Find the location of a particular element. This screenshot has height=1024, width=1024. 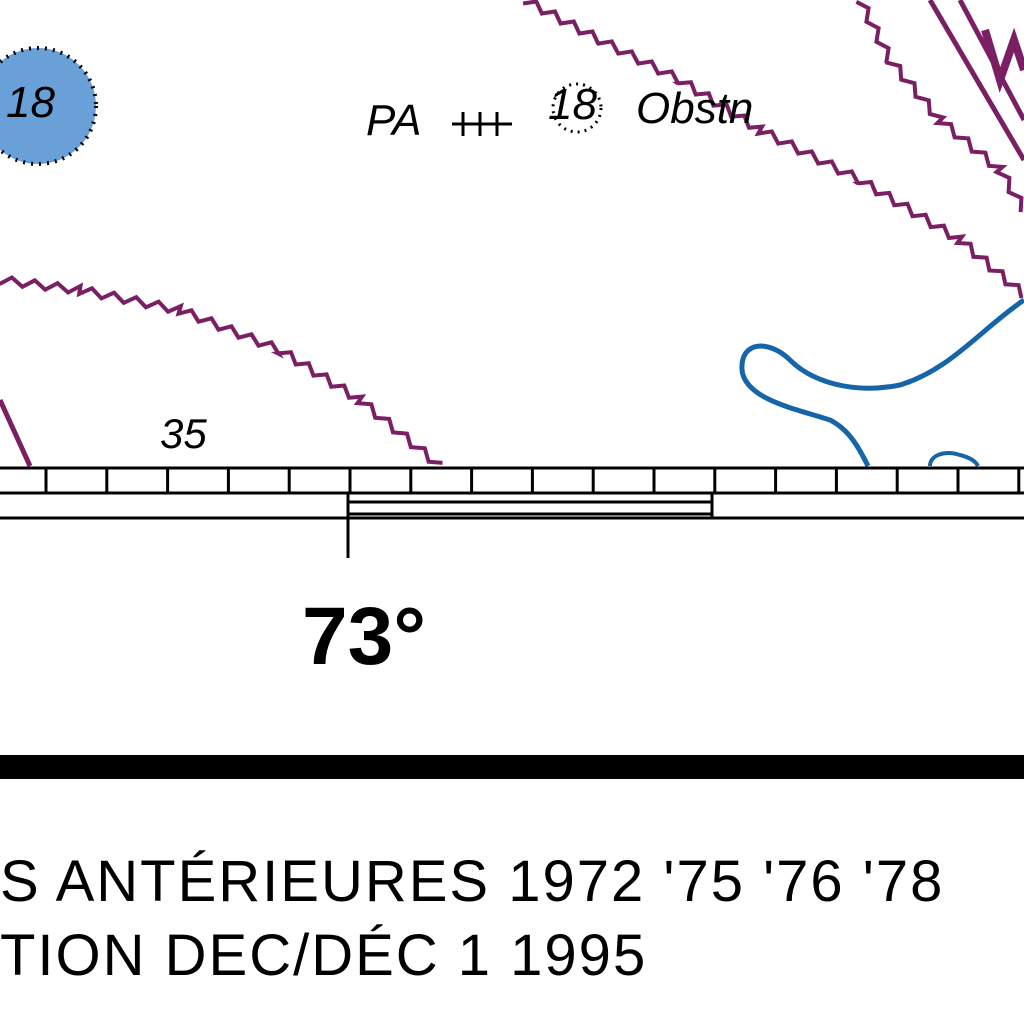

restricted-area-letter is located at coordinates (1002, 60).